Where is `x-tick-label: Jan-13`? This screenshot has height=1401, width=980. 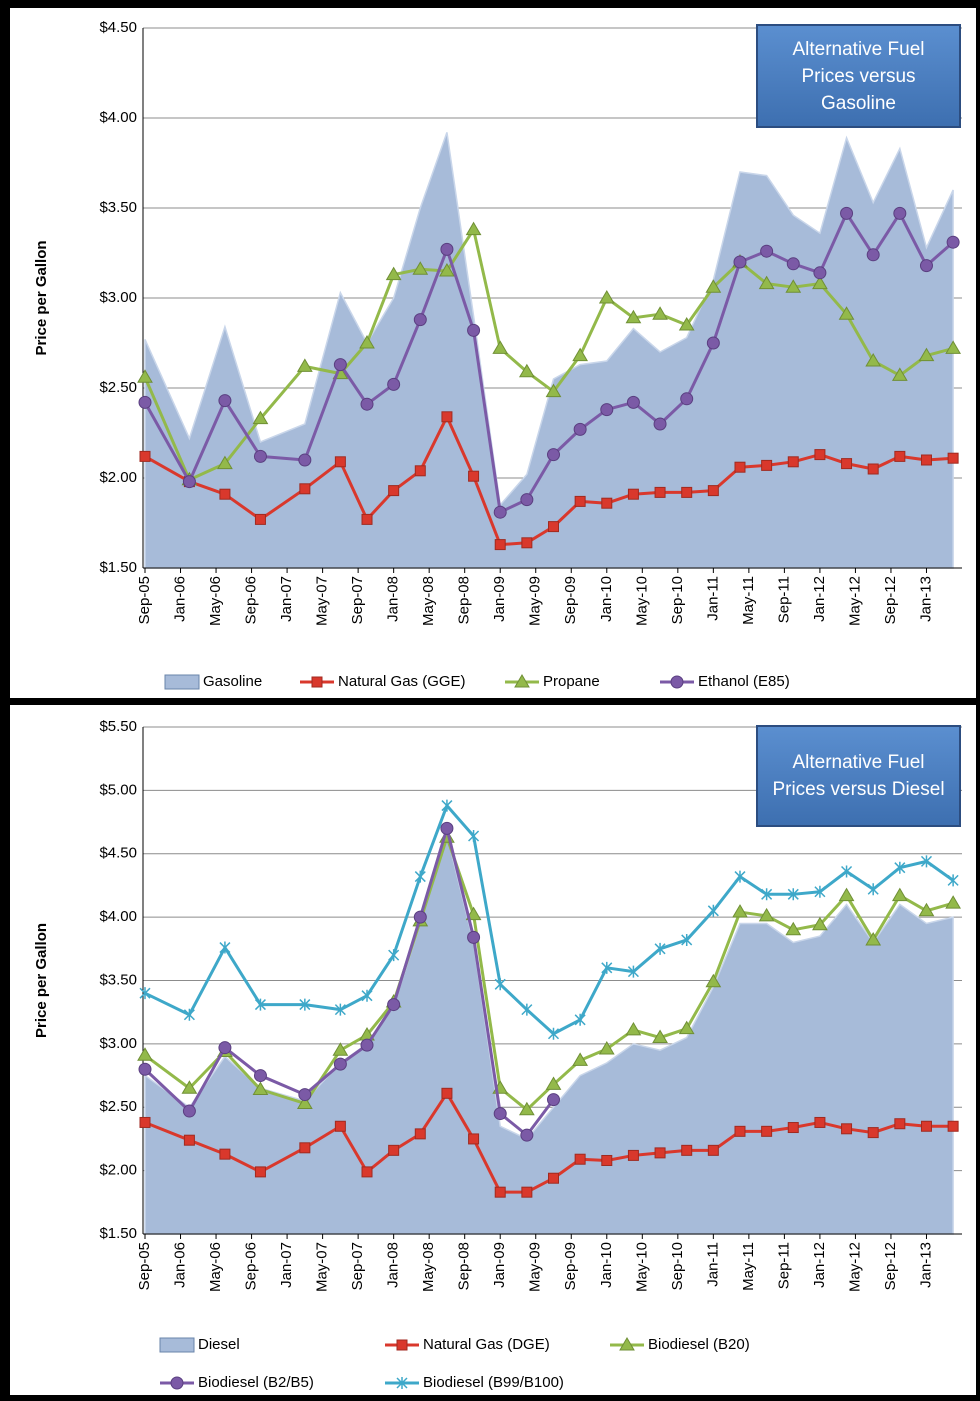 x-tick-label: Jan-13 is located at coordinates (925, 1265).